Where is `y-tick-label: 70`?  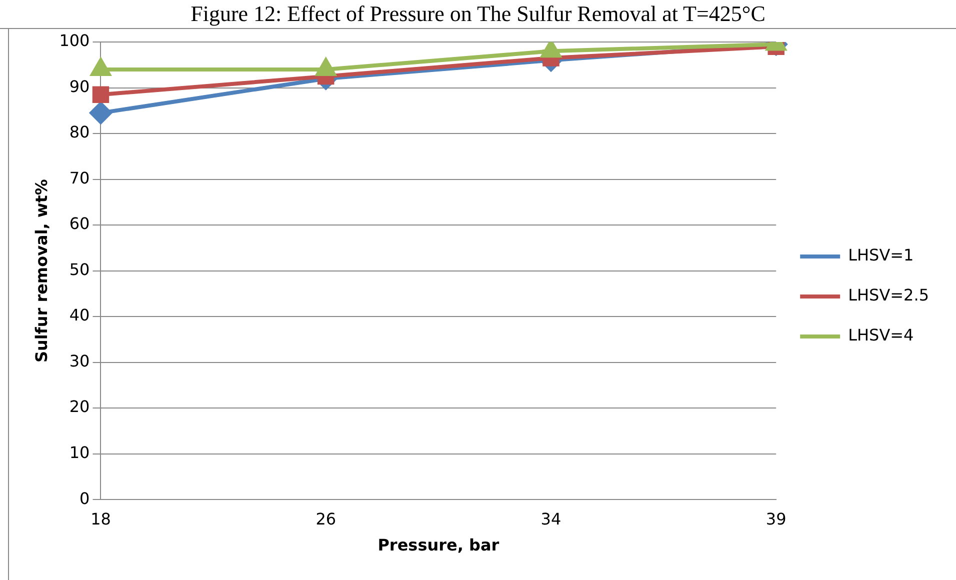
y-tick-label: 70 is located at coordinates (79, 178).